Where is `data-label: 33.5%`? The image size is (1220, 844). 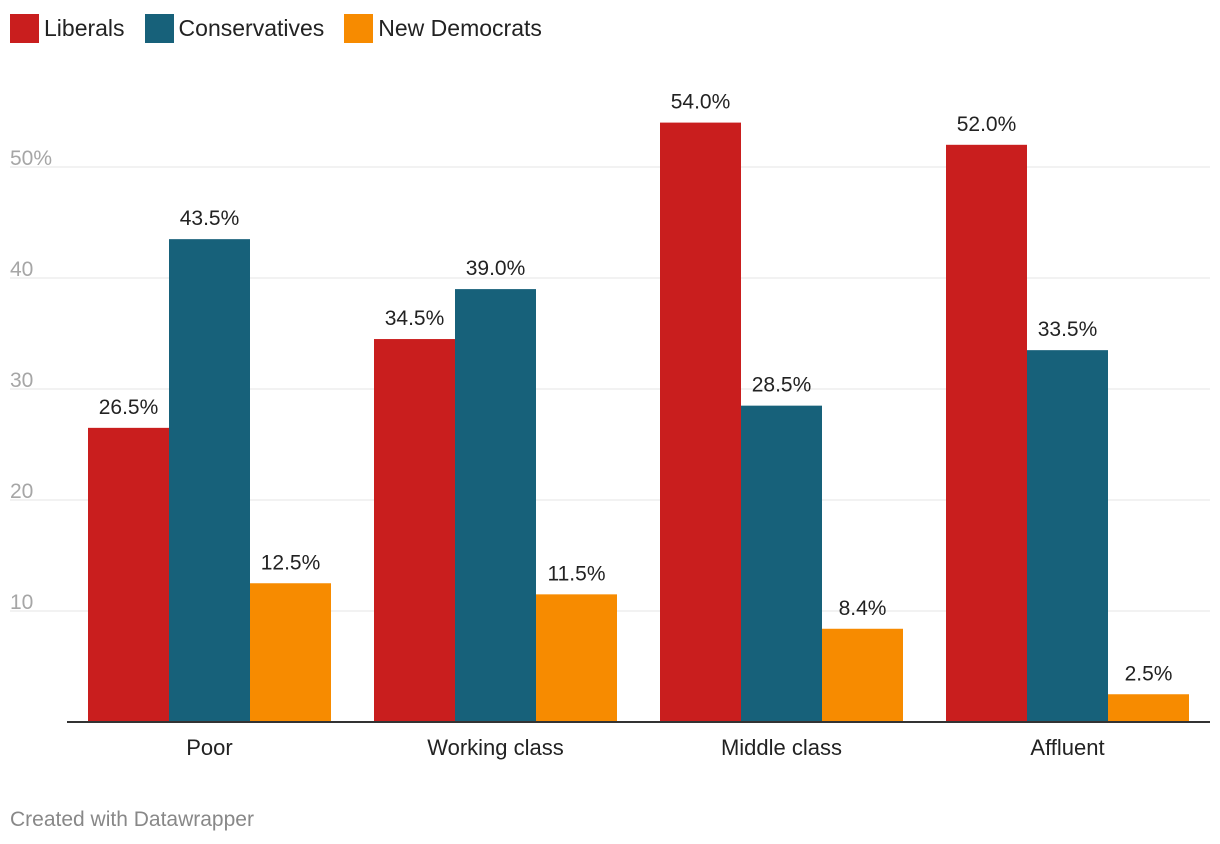 data-label: 33.5% is located at coordinates (1068, 329).